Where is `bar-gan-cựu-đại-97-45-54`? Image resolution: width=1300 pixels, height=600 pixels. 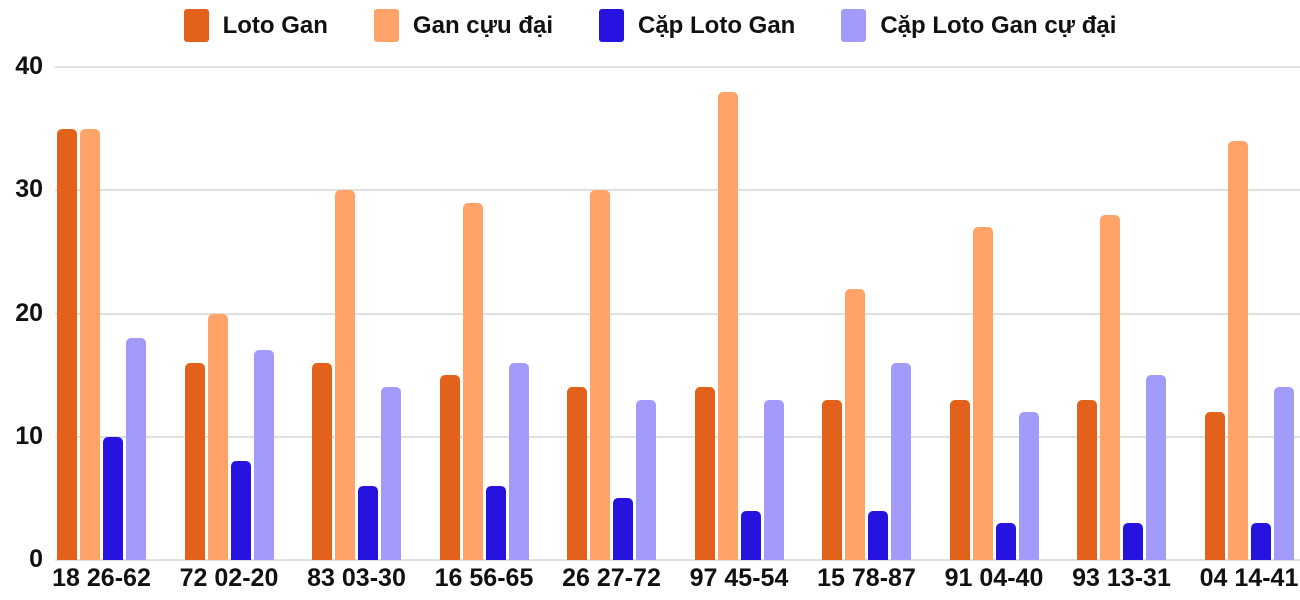
bar-gan-cựu-đại-97-45-54 is located at coordinates (727, 325).